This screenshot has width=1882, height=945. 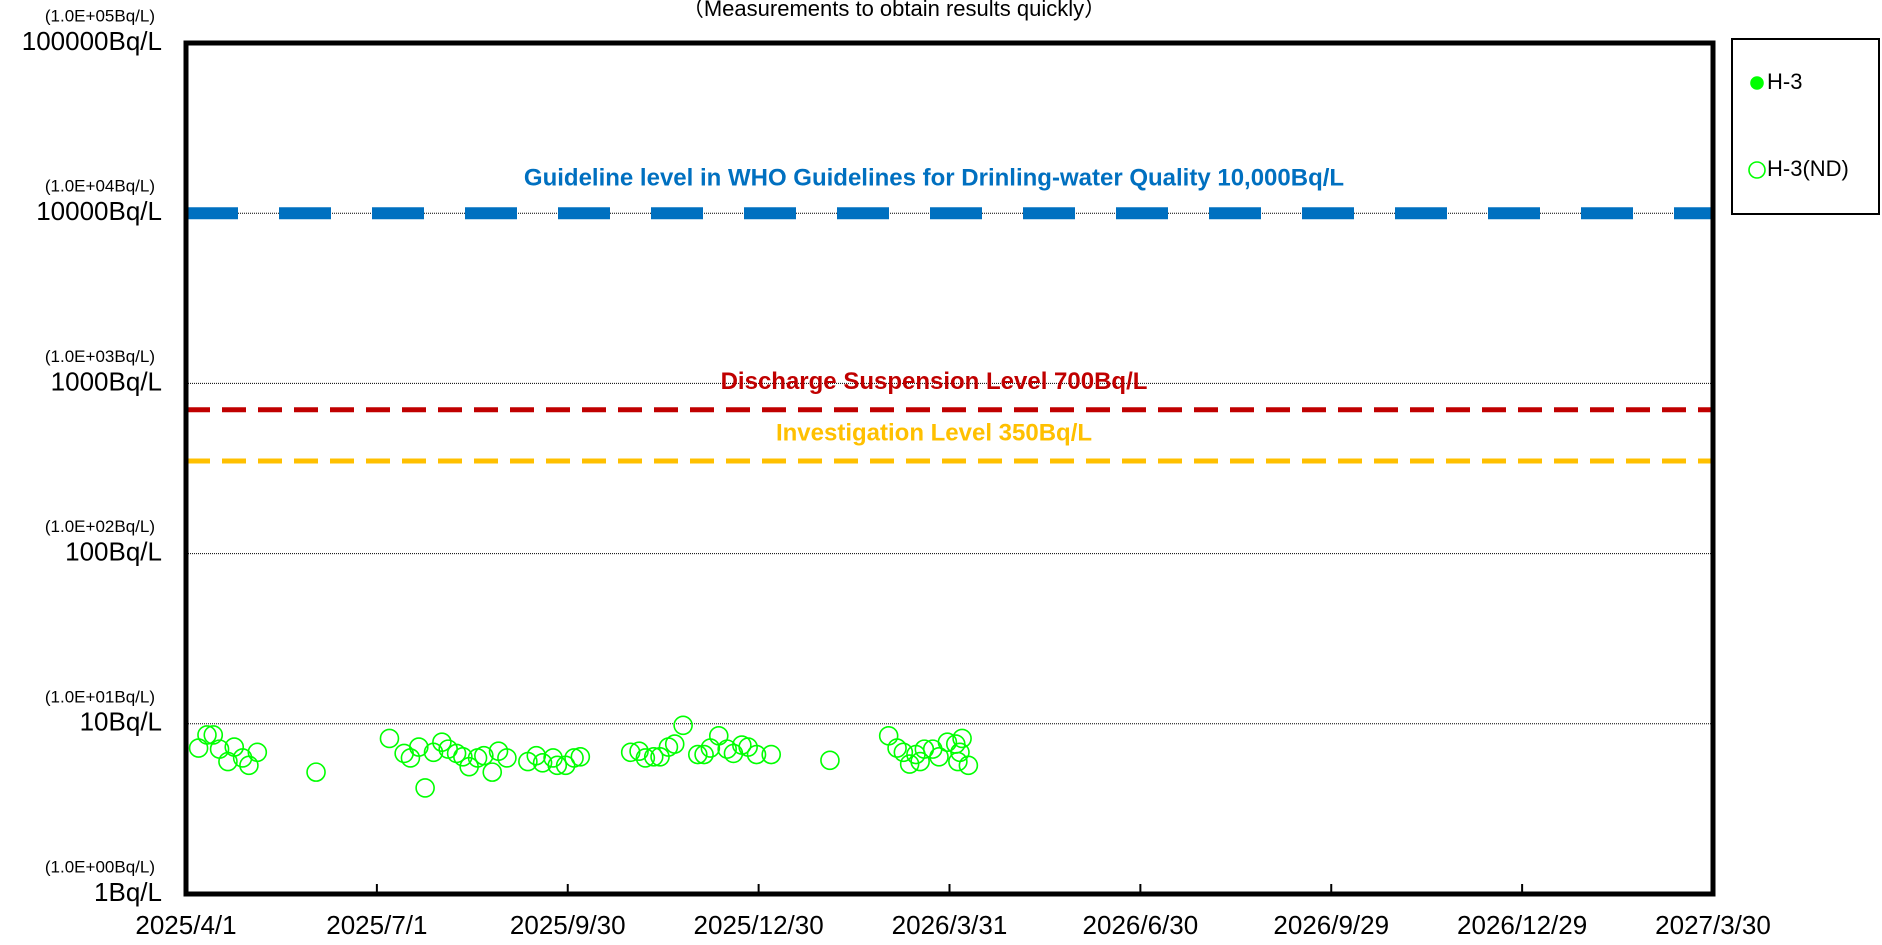 I want to click on y-tick-sci-label: (1.0E+00Bq/L), so click(x=100, y=866).